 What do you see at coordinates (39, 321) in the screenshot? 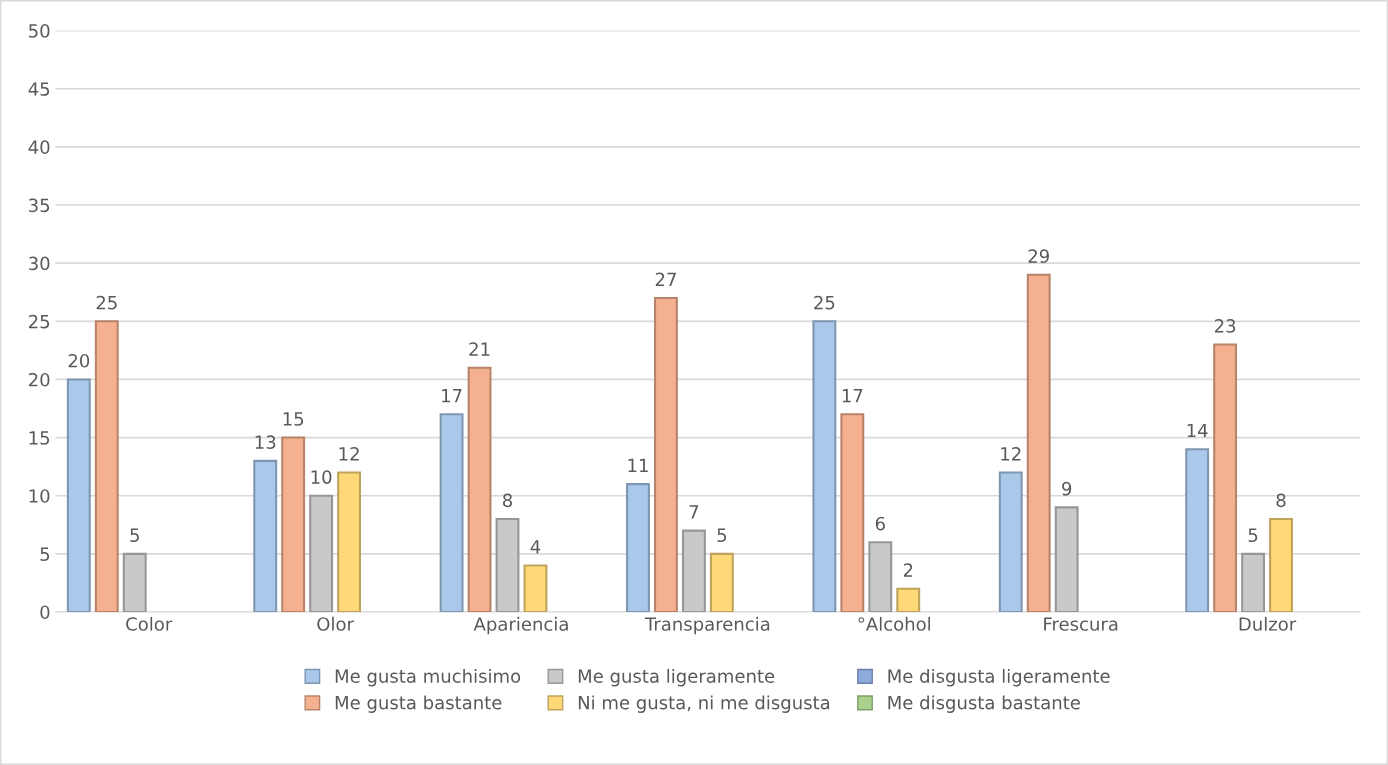
I see `y-tick-label: 25` at bounding box center [39, 321].